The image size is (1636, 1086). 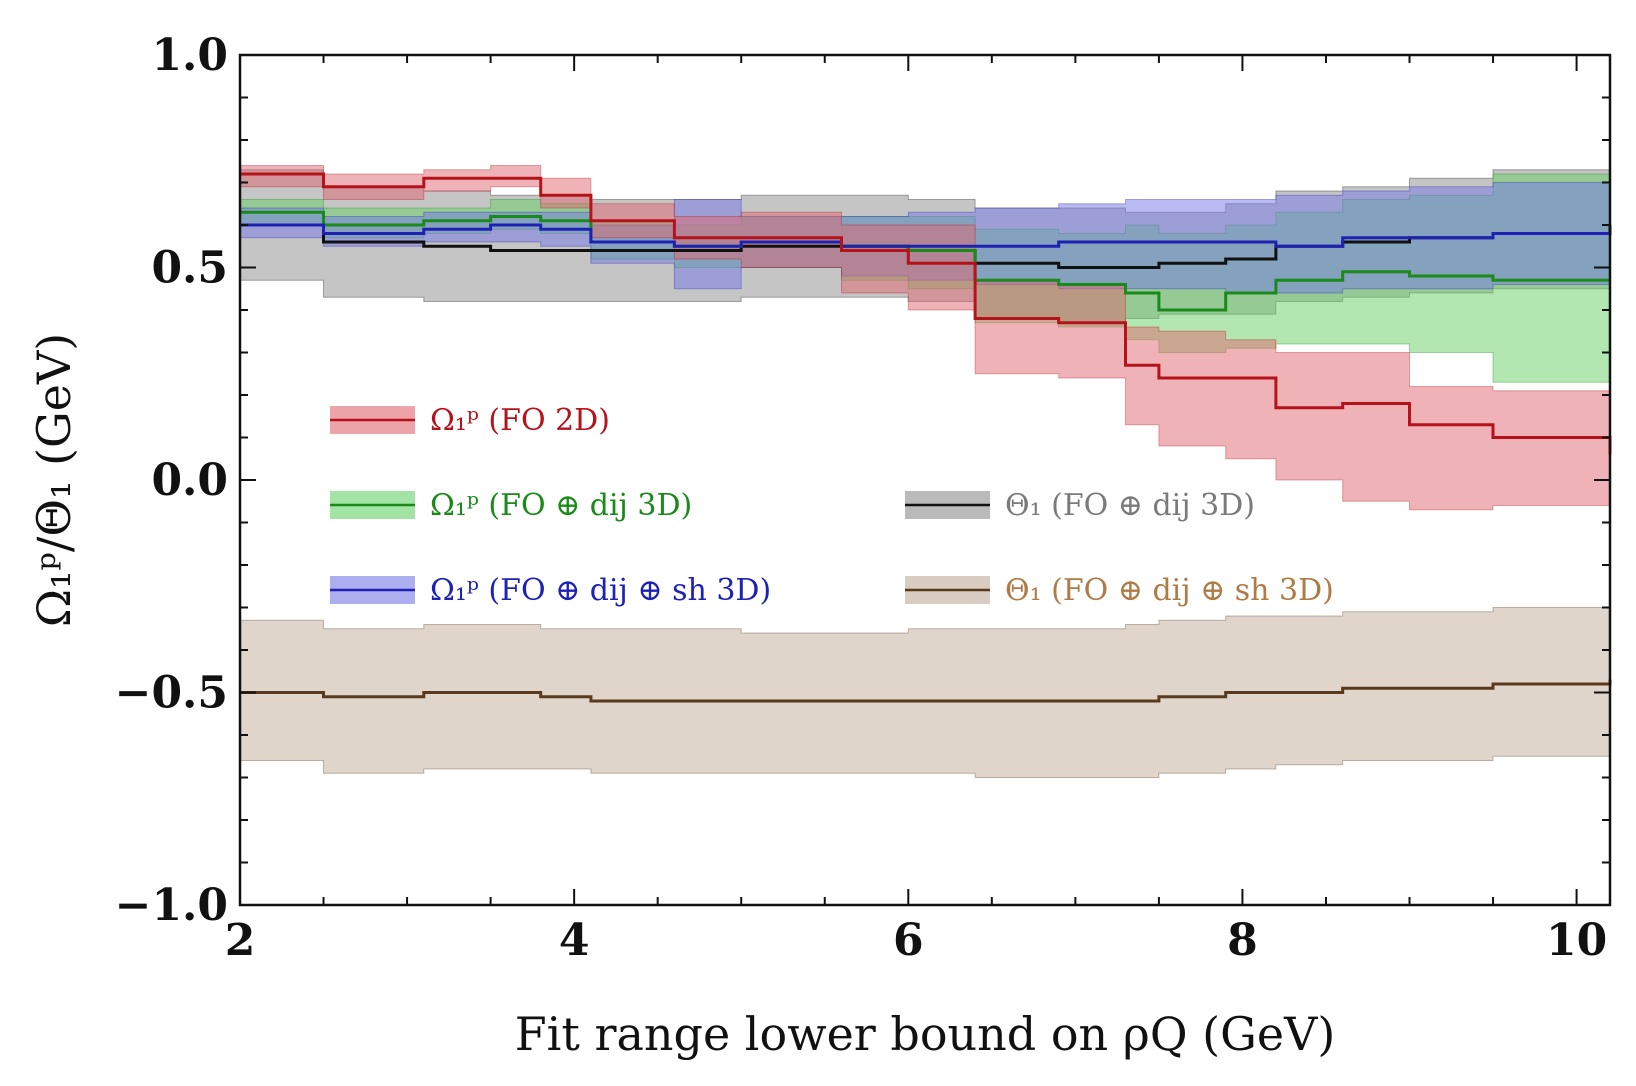 What do you see at coordinates (171, 693) in the screenshot?
I see `y-tick-label: −0.5` at bounding box center [171, 693].